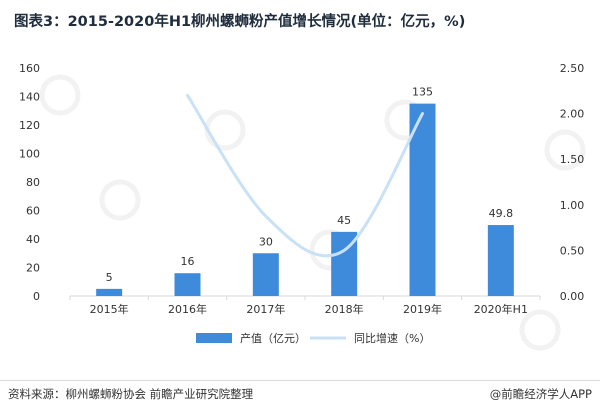 Image resolution: width=600 pixels, height=416 pixels. I want to click on x-tick-label: 2018年, so click(344, 309).